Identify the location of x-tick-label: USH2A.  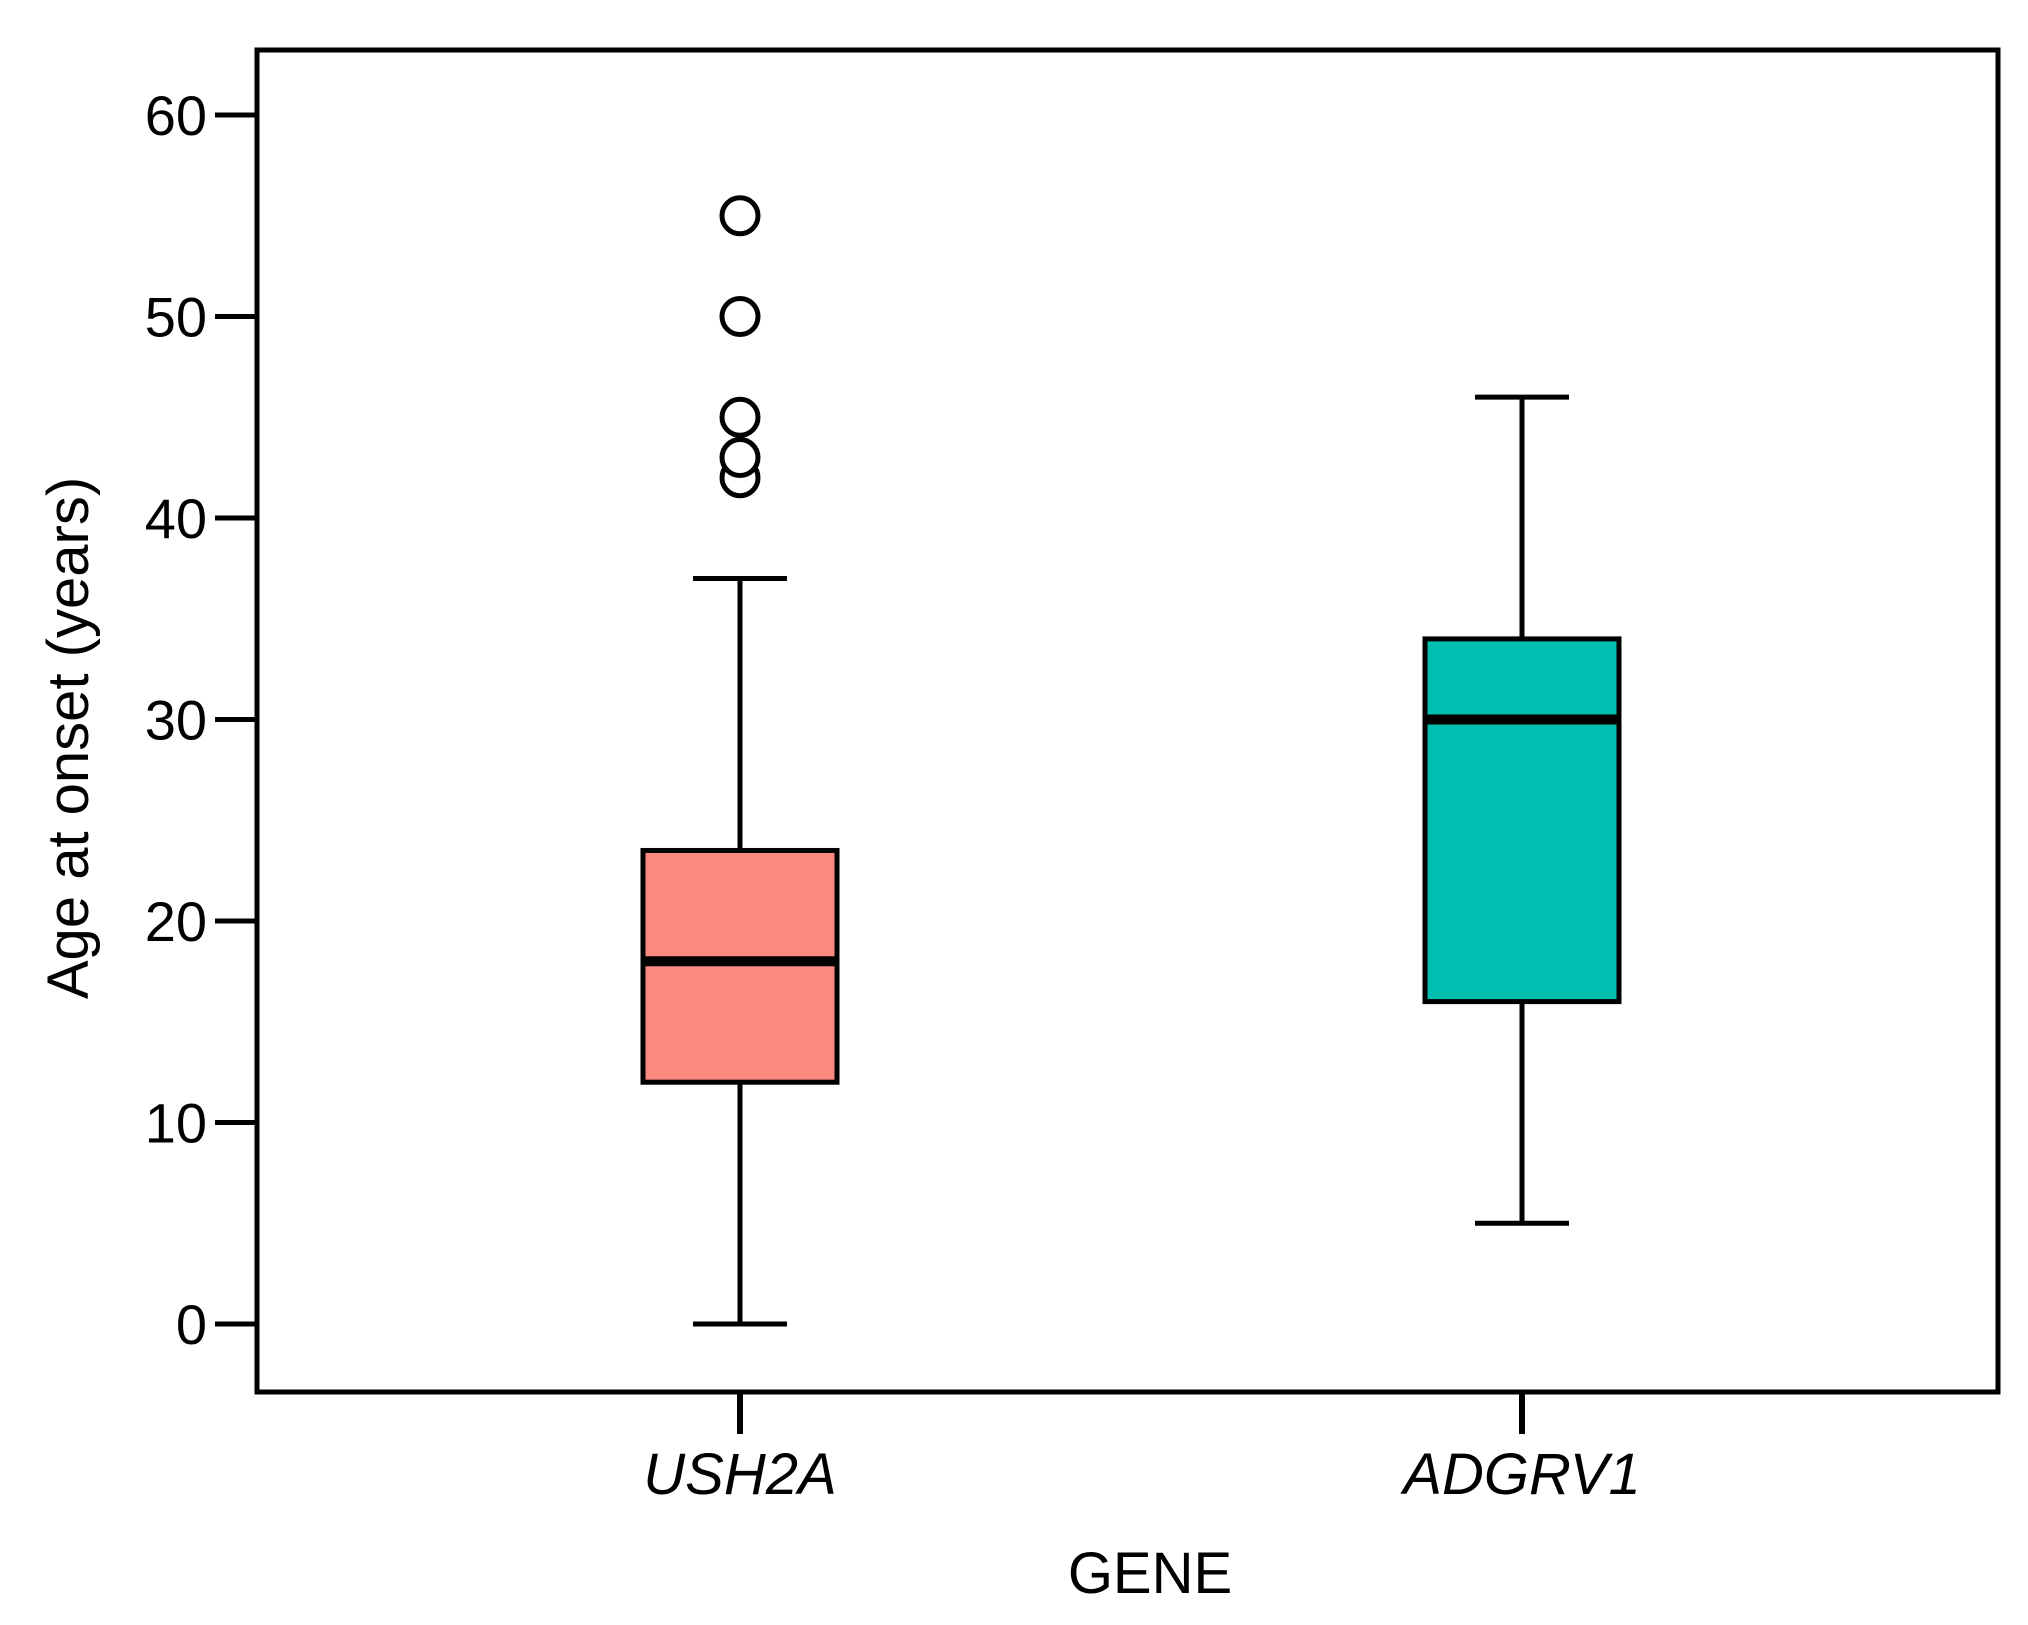
(739, 1474).